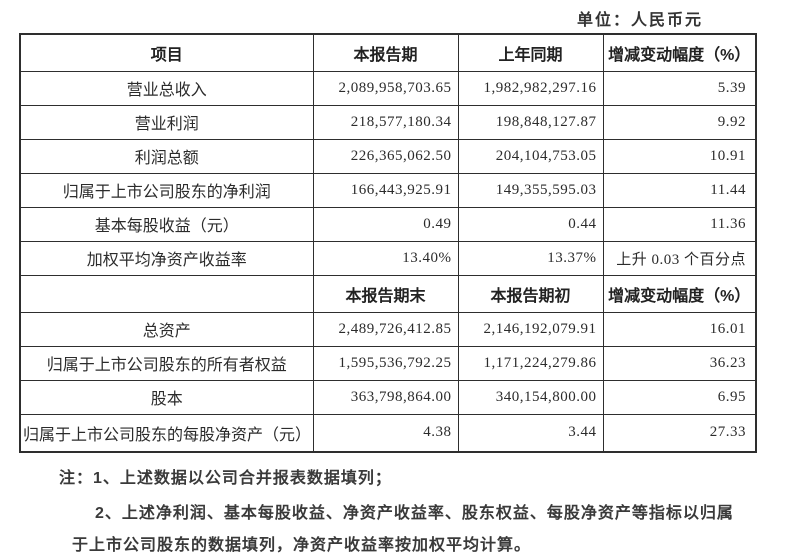 The height and width of the screenshot is (560, 793). I want to click on change-value: 上升 0.03 个百分点, so click(679, 258).